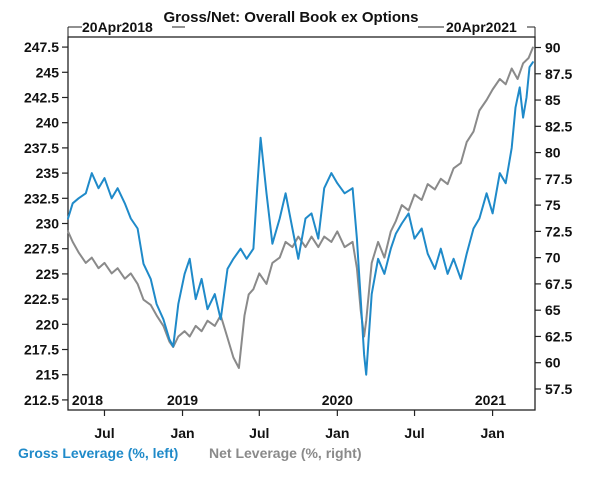 The image size is (596, 483). Describe the element at coordinates (553, 205) in the screenshot. I see `right-axis-tick-label: 75` at that location.